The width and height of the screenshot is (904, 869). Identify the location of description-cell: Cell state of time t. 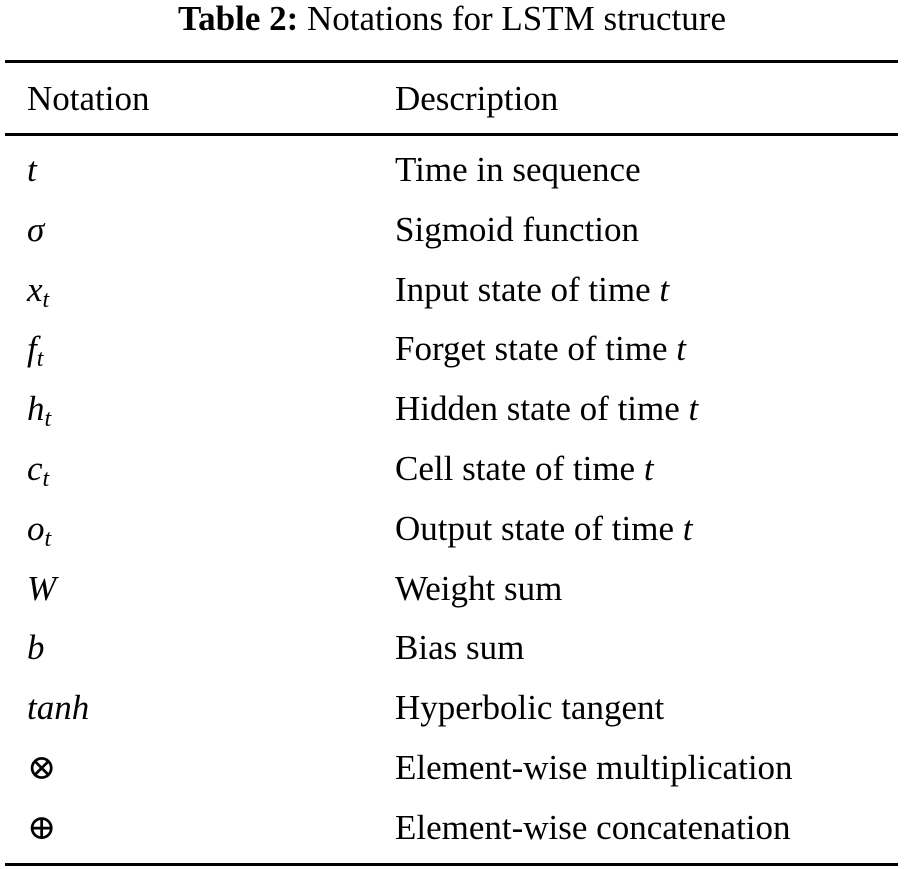
(524, 469).